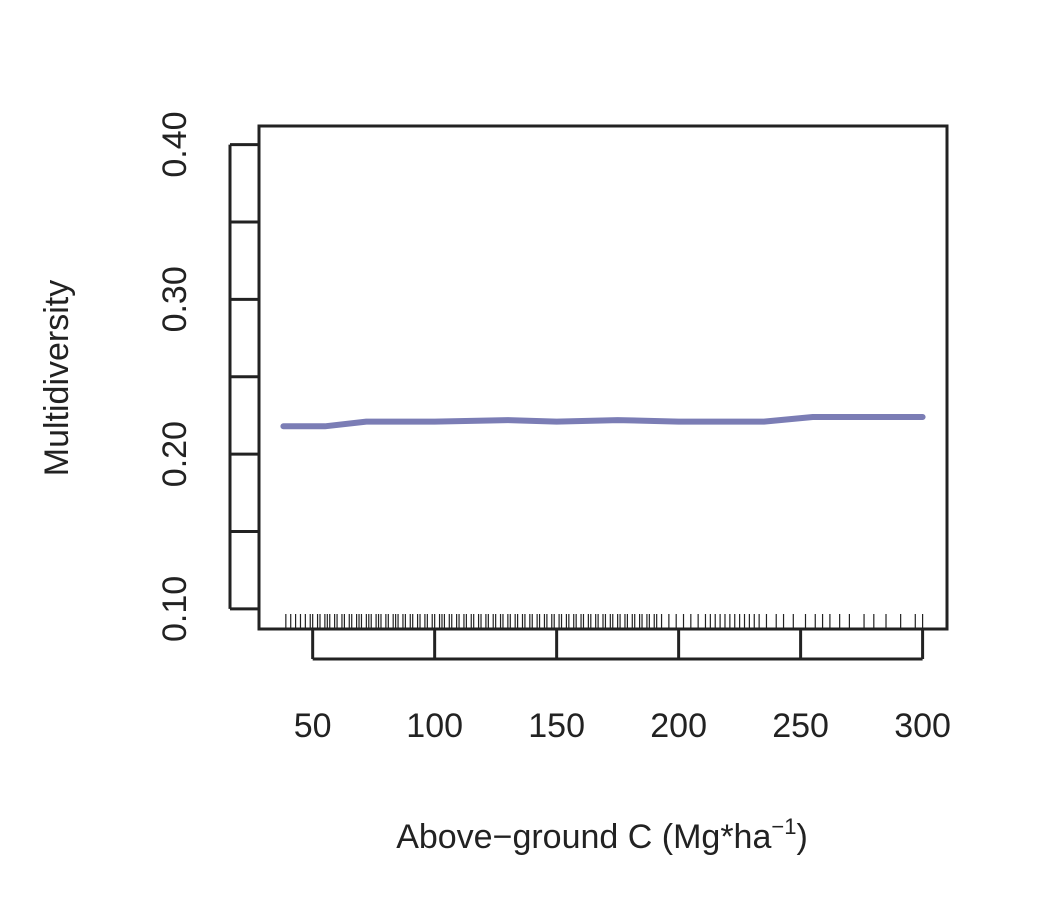  What do you see at coordinates (604, 621) in the screenshot?
I see `rug-marks` at bounding box center [604, 621].